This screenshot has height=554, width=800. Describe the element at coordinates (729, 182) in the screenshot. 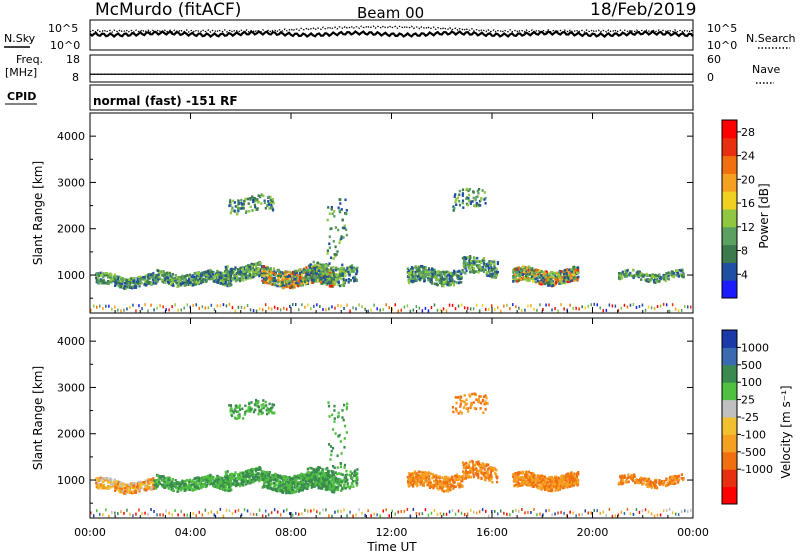

I see `power-cbar-swatch` at that location.